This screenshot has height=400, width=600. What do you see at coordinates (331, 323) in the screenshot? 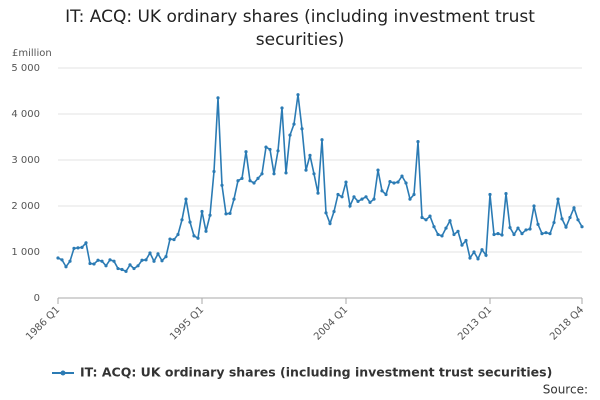
I see `x-tick-label: 2004 Q1` at bounding box center [331, 323].